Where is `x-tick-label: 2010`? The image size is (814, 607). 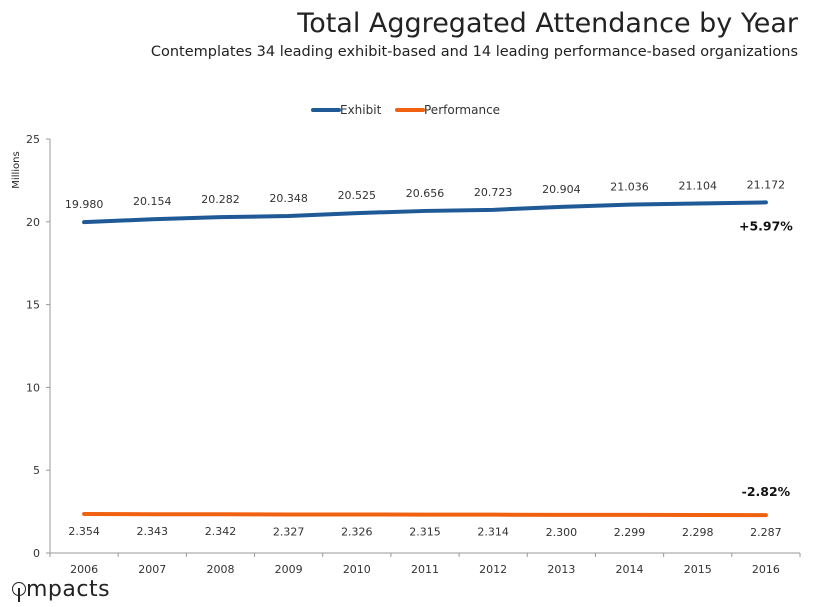
x-tick-label: 2010 is located at coordinates (357, 569).